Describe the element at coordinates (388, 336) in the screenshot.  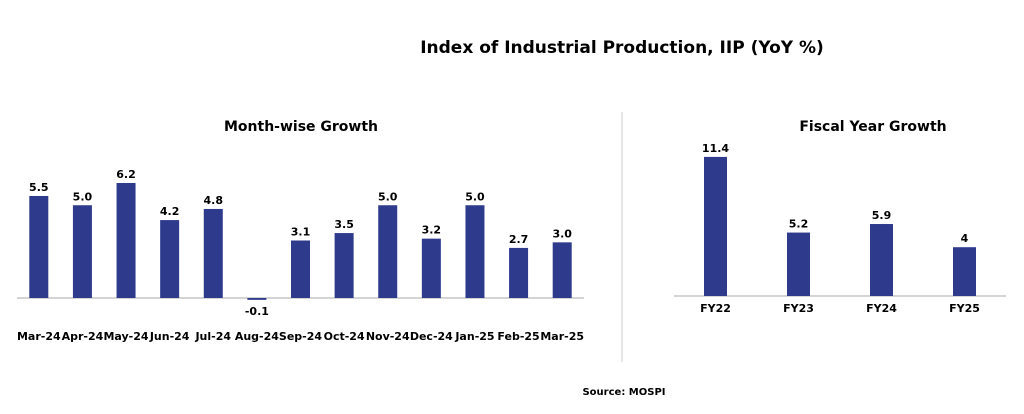
I see `x-tick-label: Nov-24` at that location.